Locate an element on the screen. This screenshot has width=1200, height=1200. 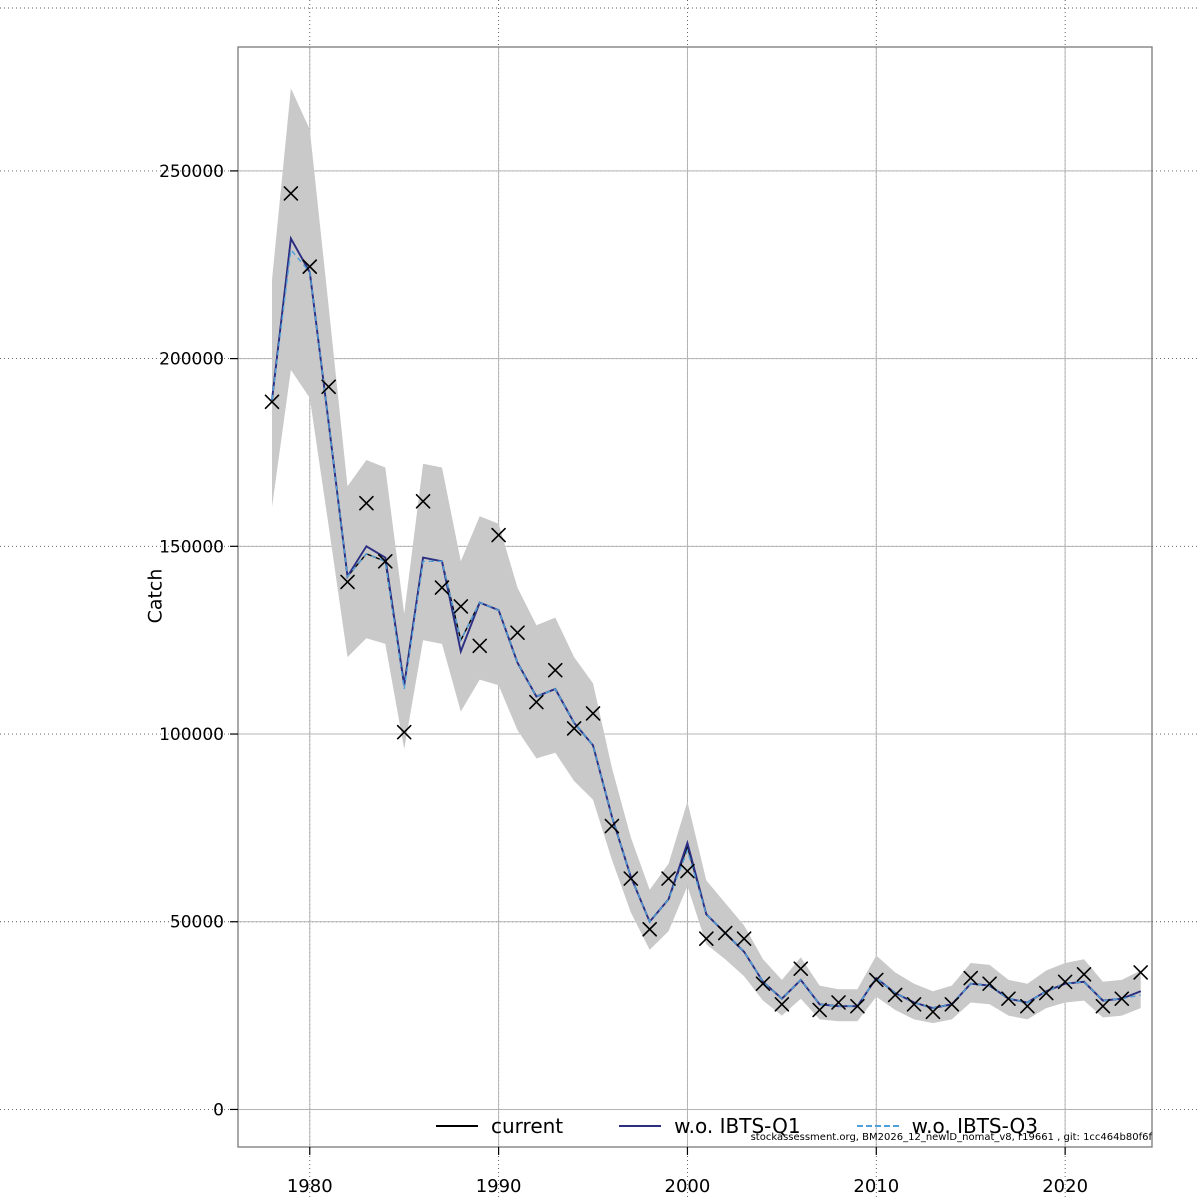
y-axis-title: Catch is located at coordinates (155, 596).